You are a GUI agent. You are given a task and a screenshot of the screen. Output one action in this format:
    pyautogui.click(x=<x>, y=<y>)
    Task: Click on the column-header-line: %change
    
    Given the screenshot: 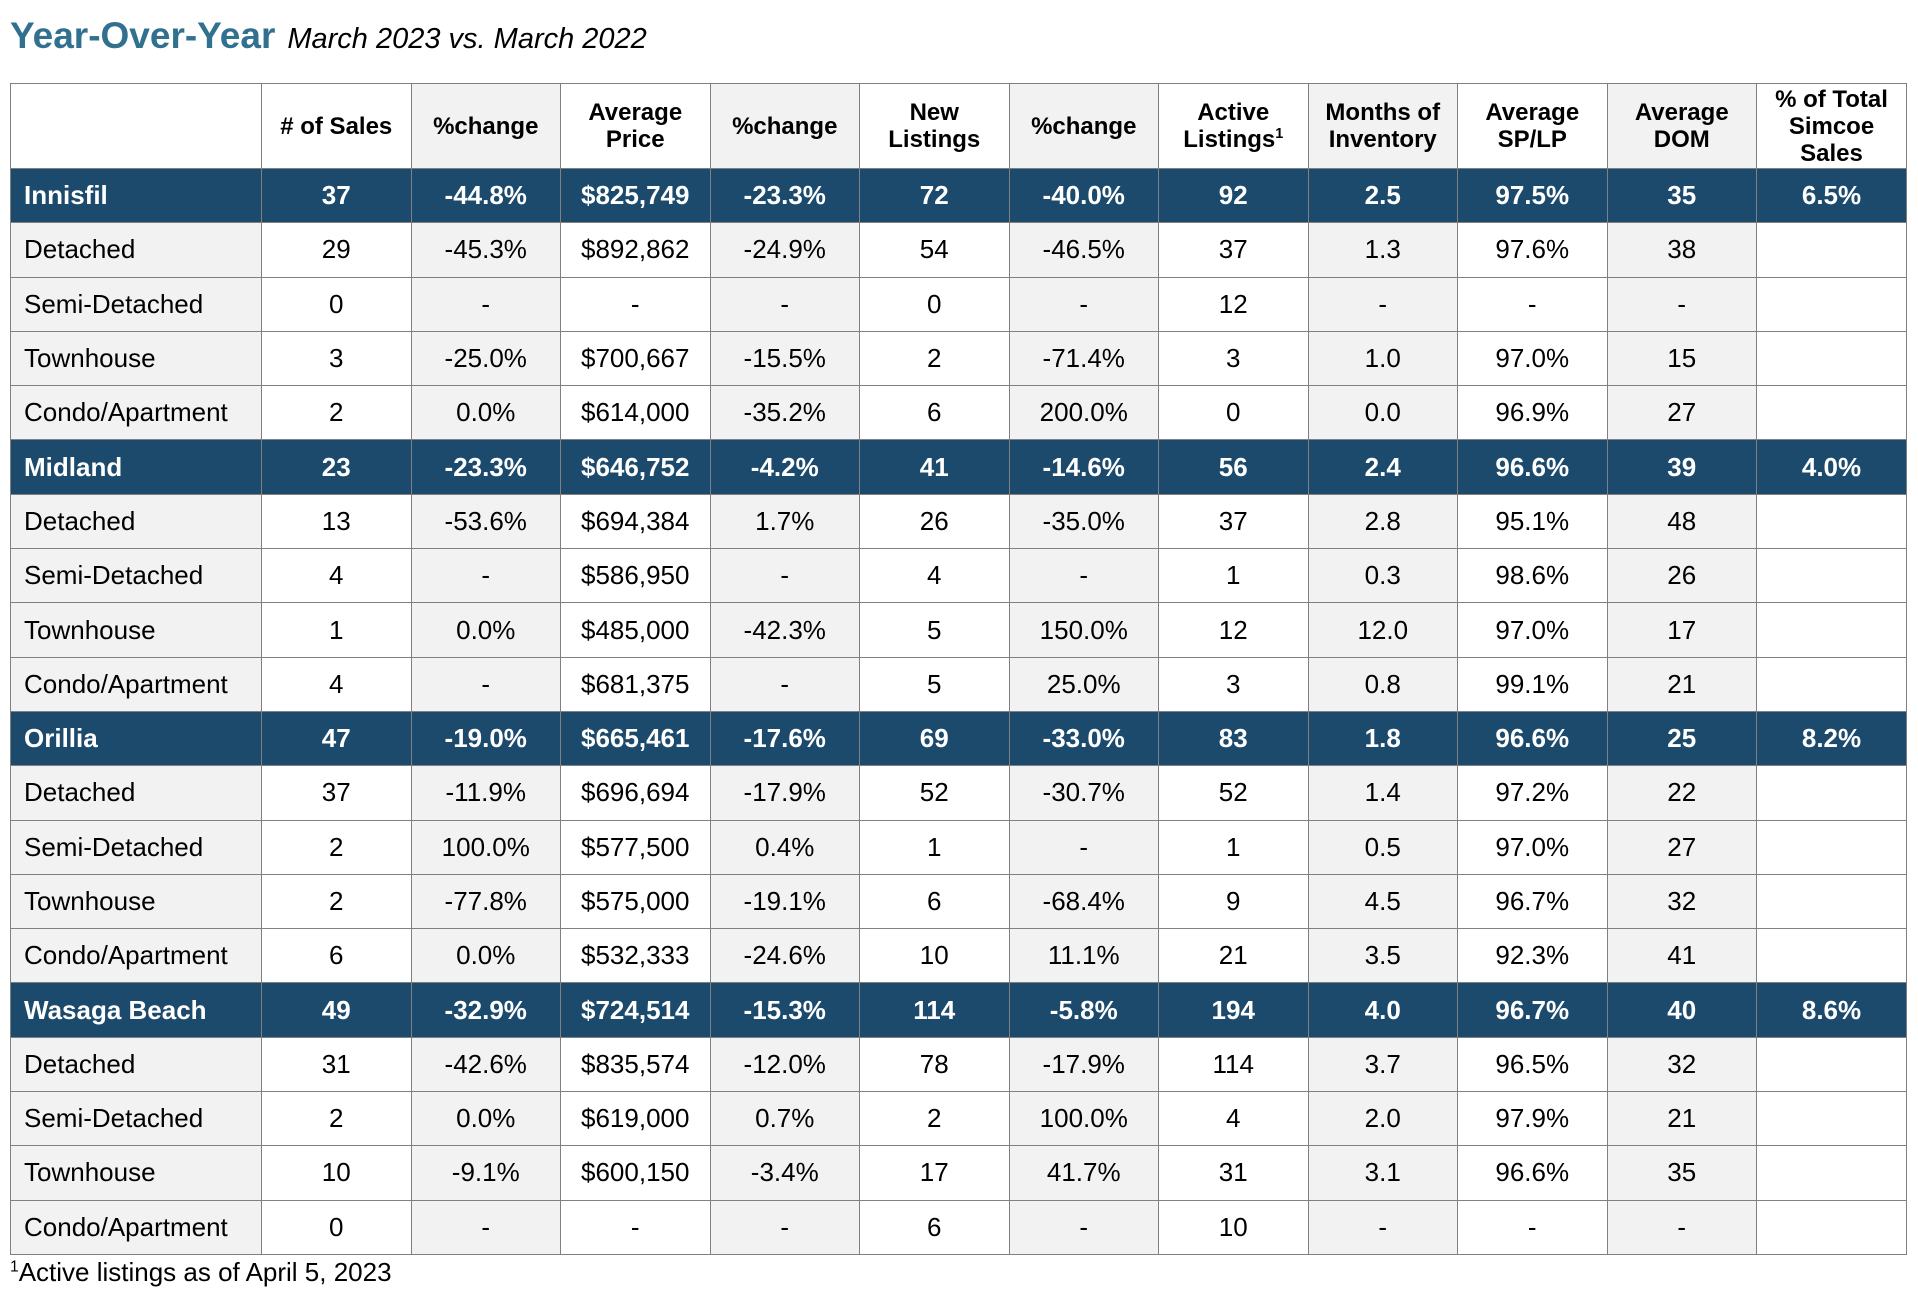 What is the action you would take?
    pyautogui.click(x=486, y=126)
    